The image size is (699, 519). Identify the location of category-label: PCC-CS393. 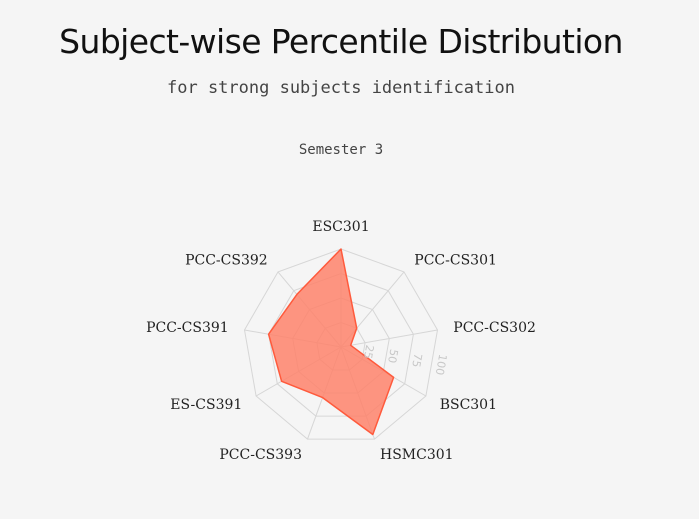
(260, 455).